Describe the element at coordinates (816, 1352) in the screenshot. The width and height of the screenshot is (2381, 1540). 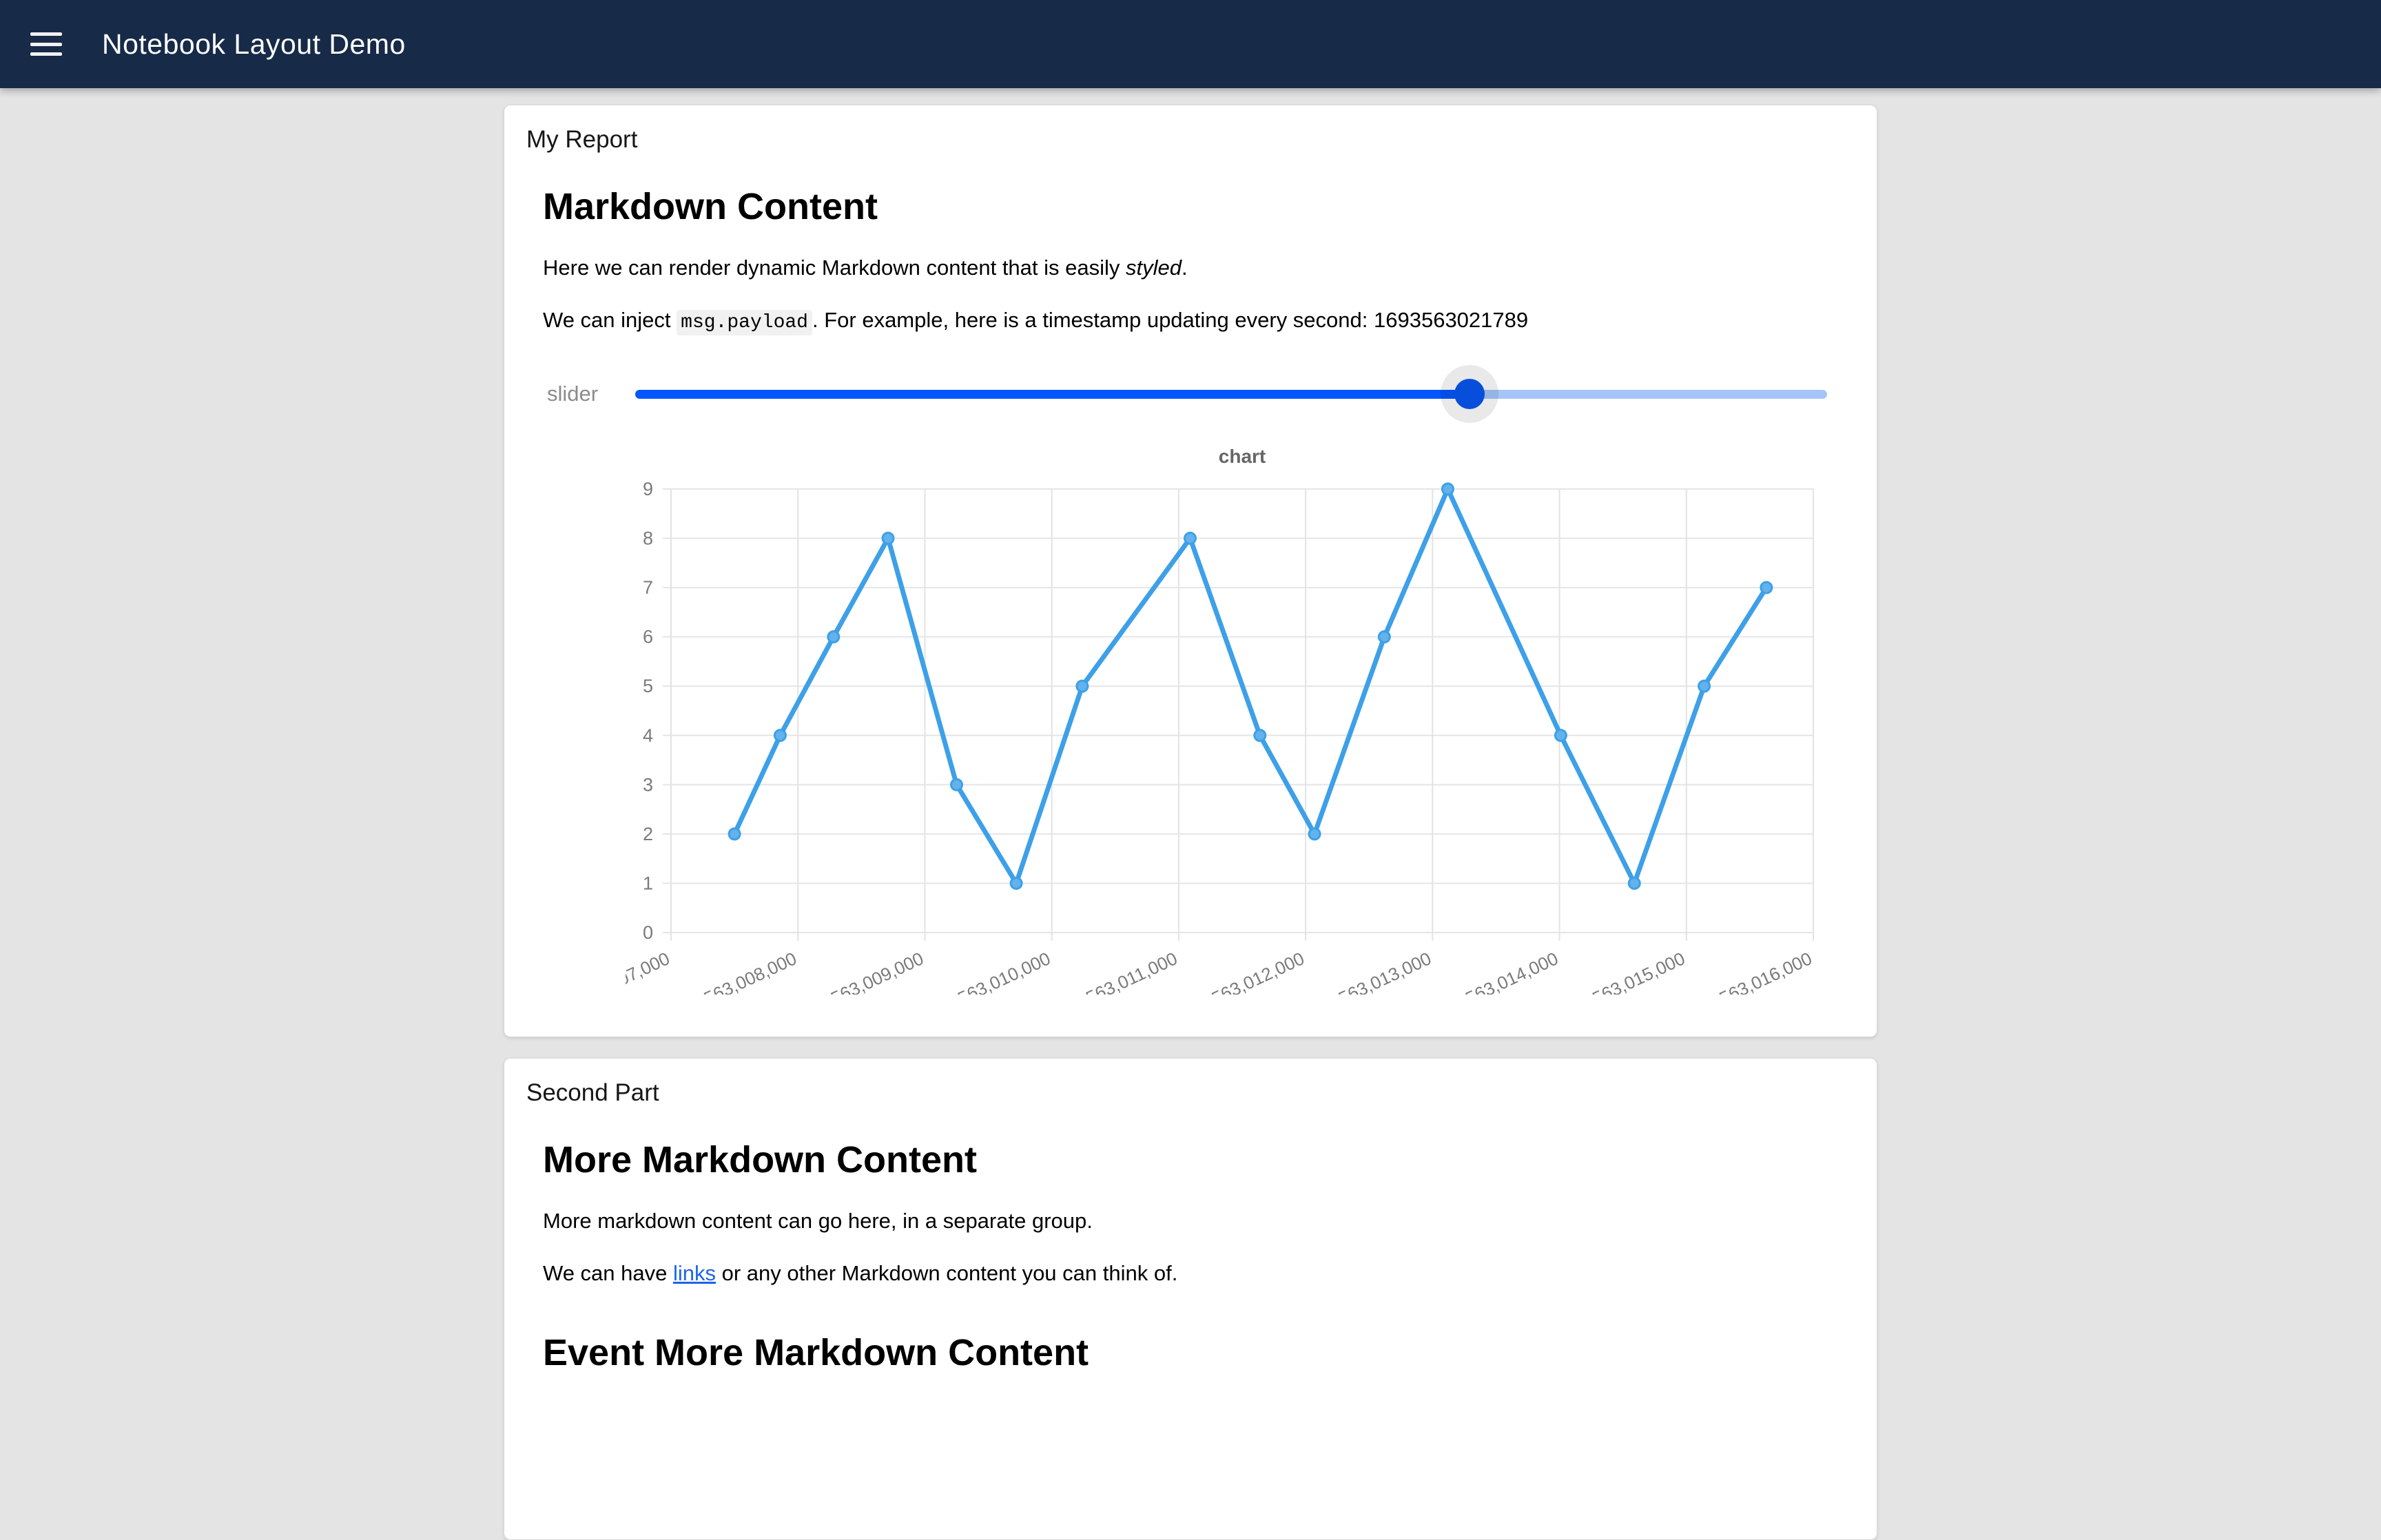
I see `markdown-heading-3: Event More Markdown Content` at that location.